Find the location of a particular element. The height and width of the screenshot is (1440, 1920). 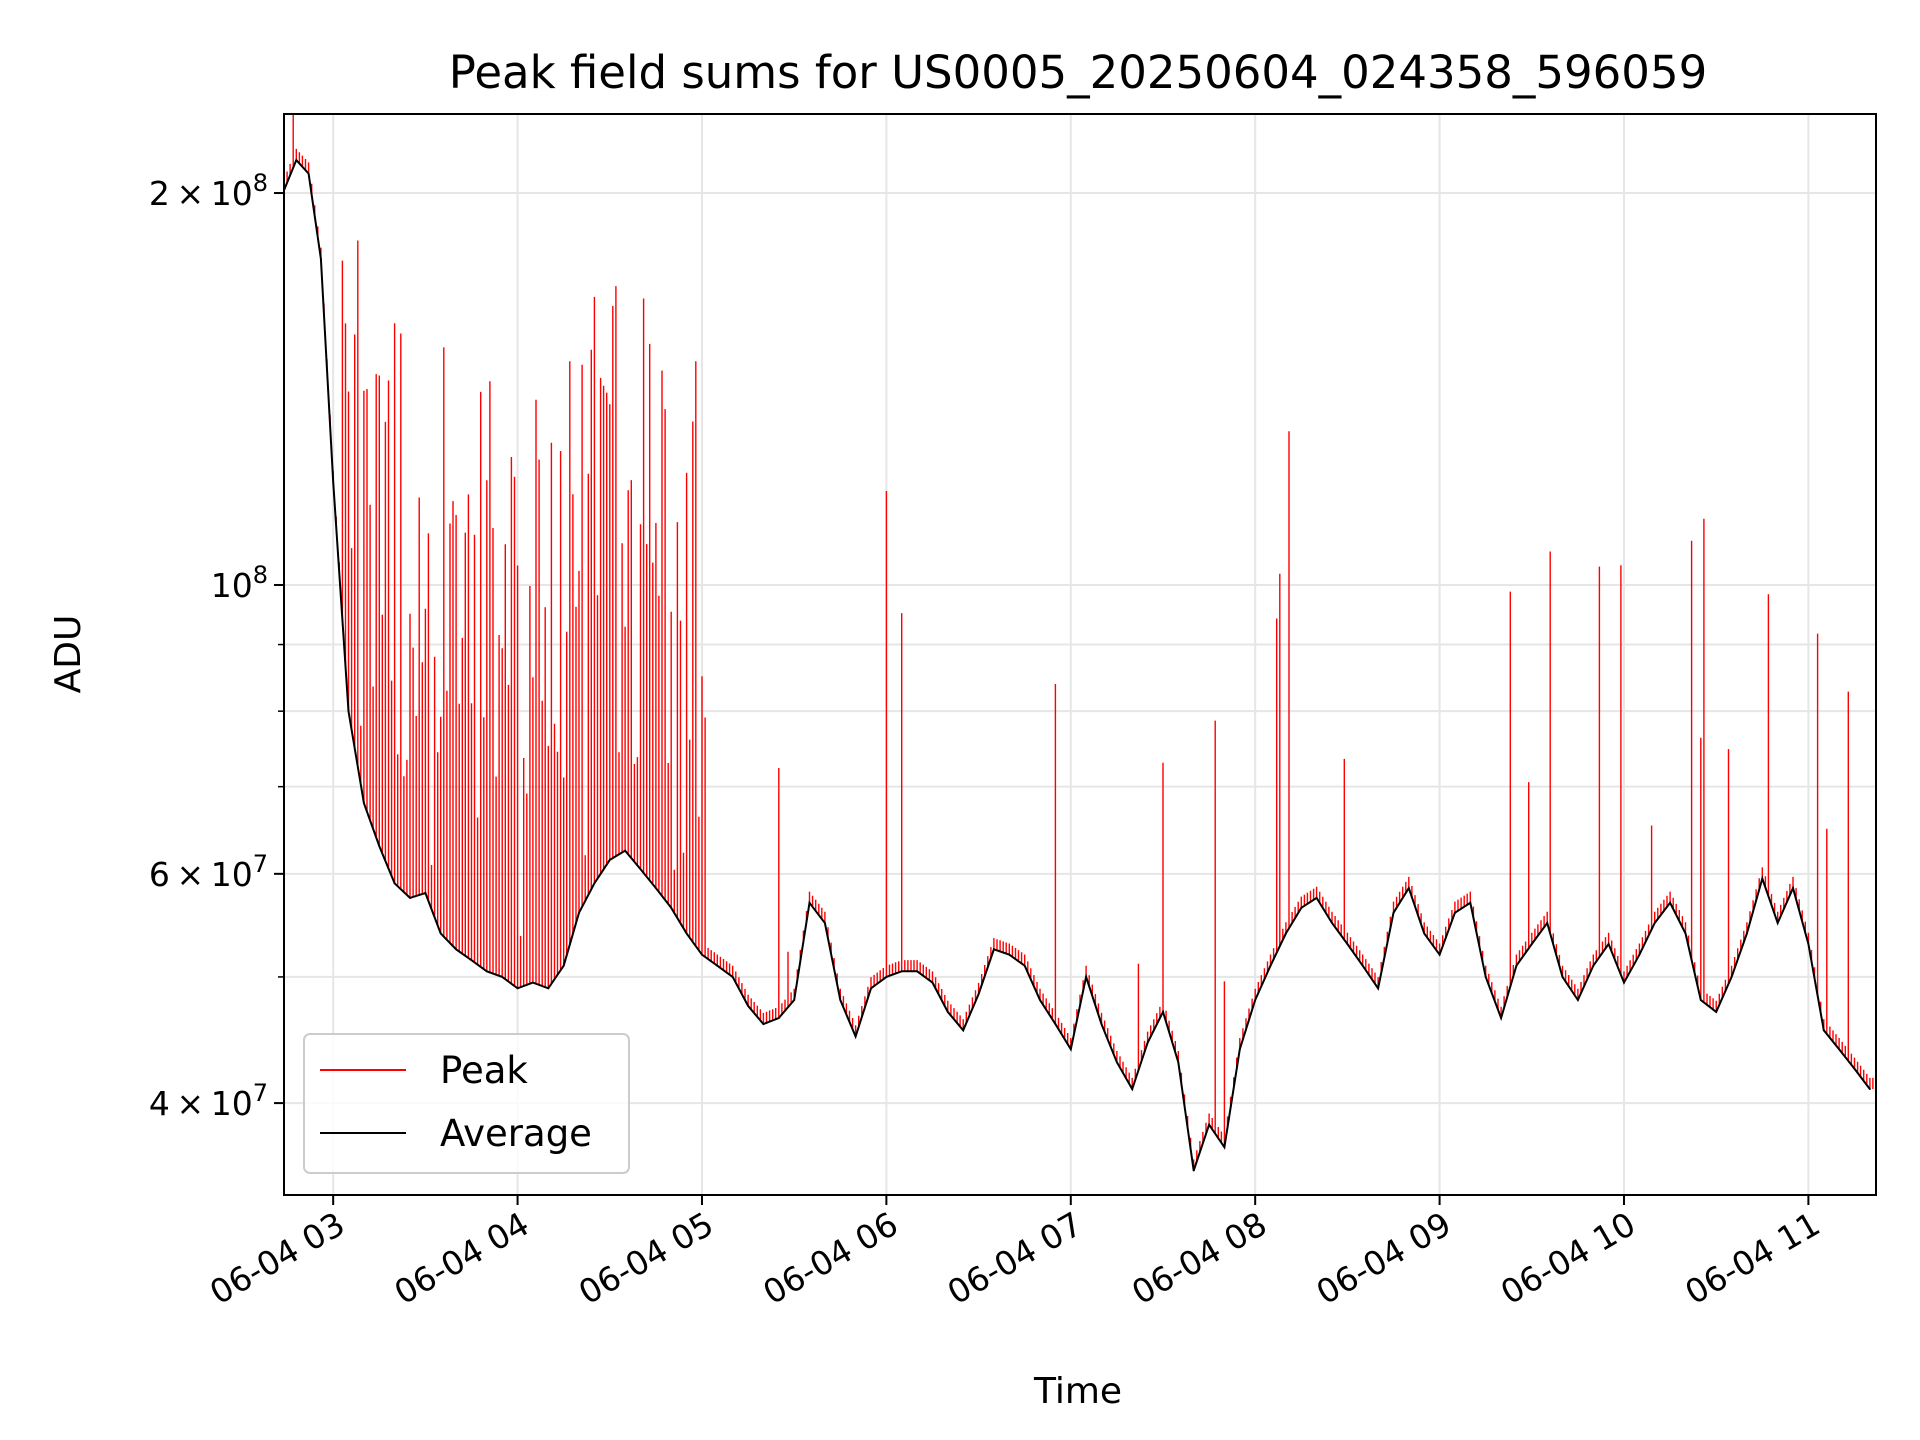

y-tick-label: 4 × 10⁷ is located at coordinates (208, 1101).